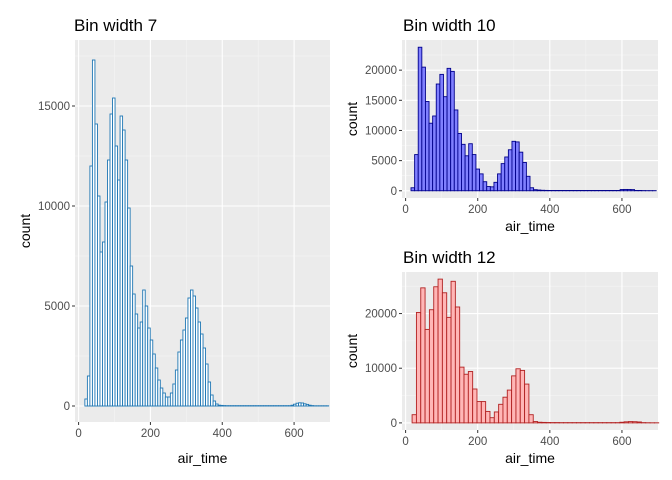  Describe the element at coordinates (56, 257) in the screenshot. I see `y-axis-ticks: 0 5000 10000 15000` at that location.